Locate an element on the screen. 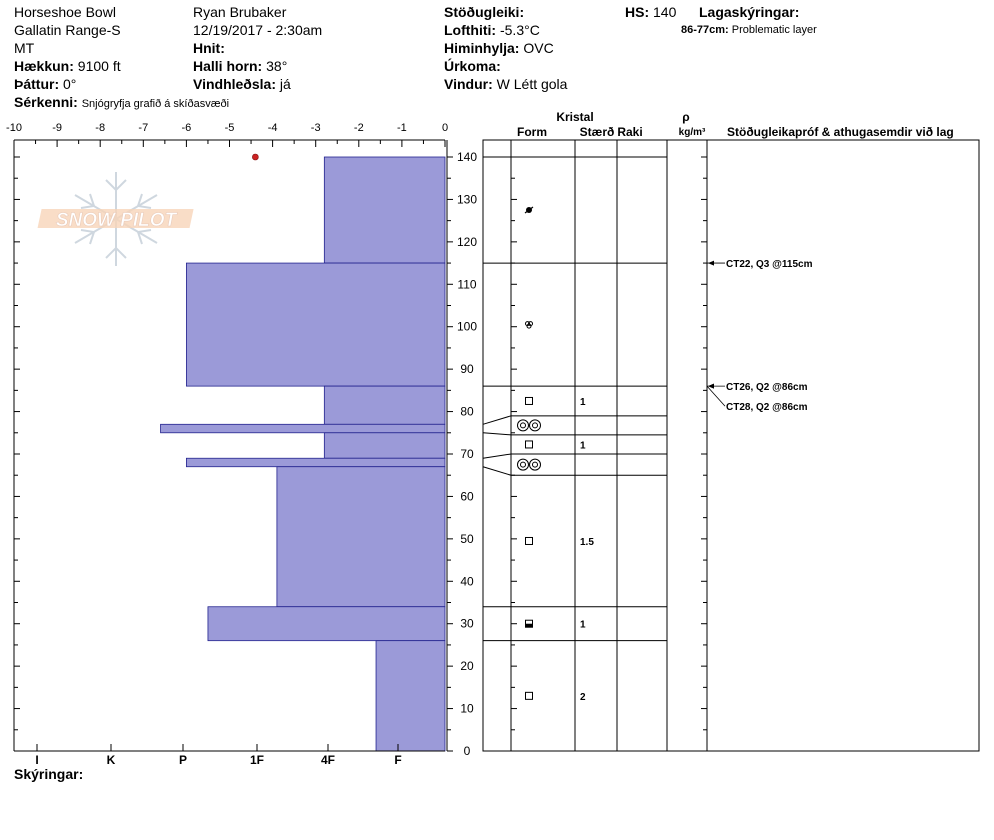 This screenshot has height=840, width=994. size-header: Stærð is located at coordinates (597, 132).